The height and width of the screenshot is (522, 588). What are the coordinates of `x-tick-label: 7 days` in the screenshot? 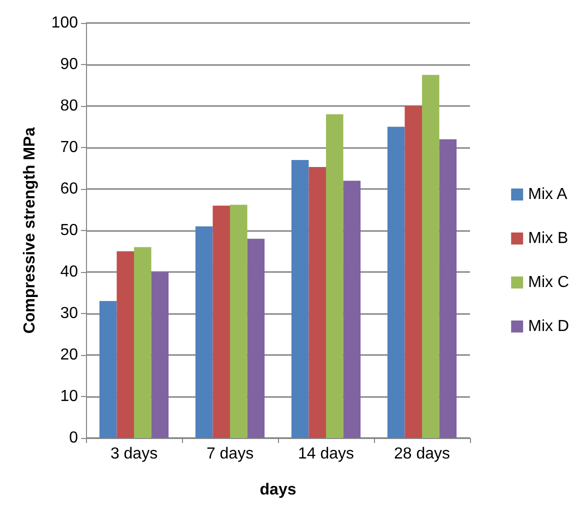 It's located at (230, 454).